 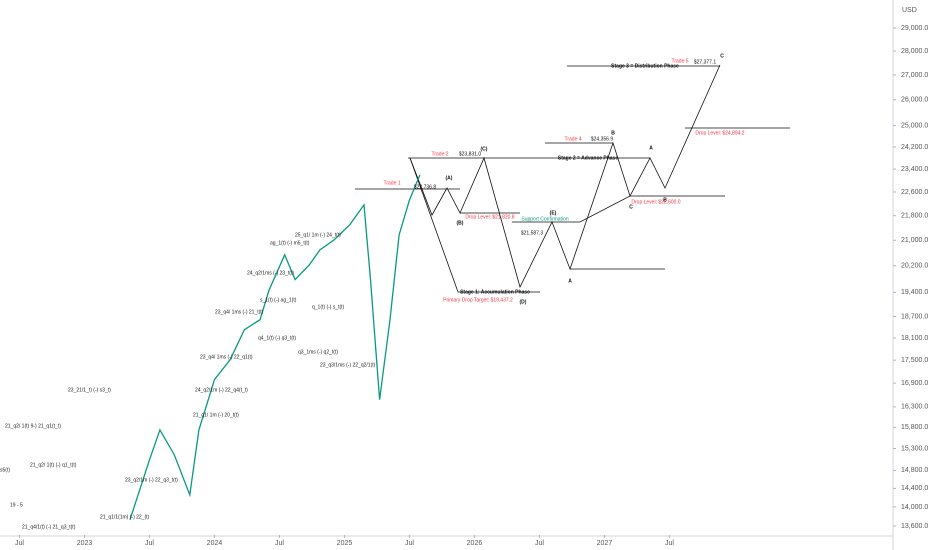 I want to click on projection-label: (D), so click(x=523, y=302).